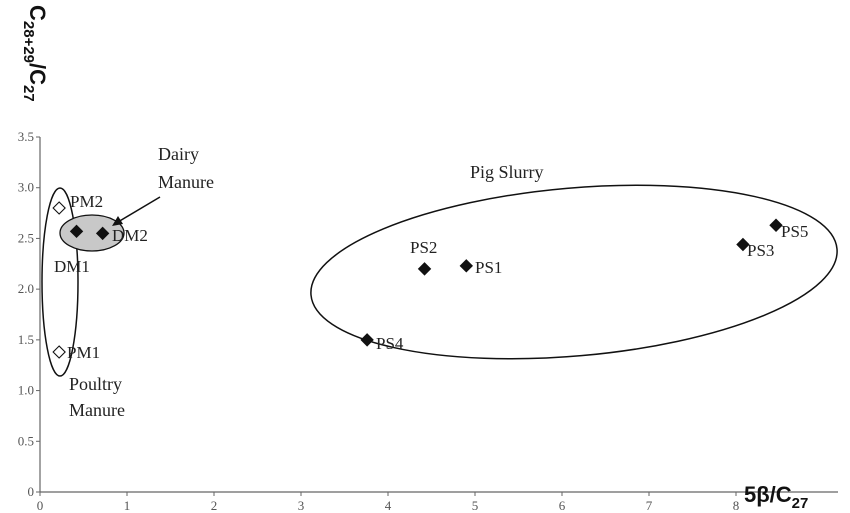  I want to click on y-tick-label-1: 0.5, so click(26, 440).